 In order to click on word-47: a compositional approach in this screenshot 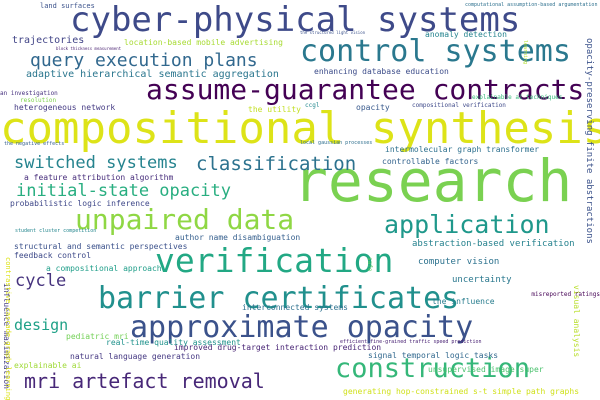, I will do `click(104, 268)`.